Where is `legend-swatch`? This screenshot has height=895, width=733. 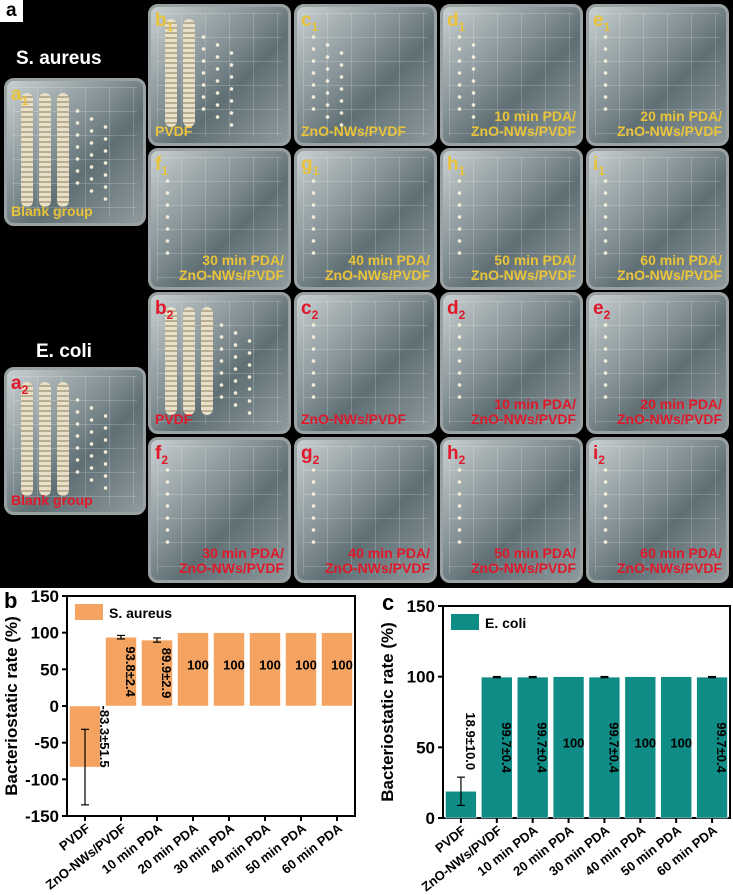
legend-swatch is located at coordinates (89, 612).